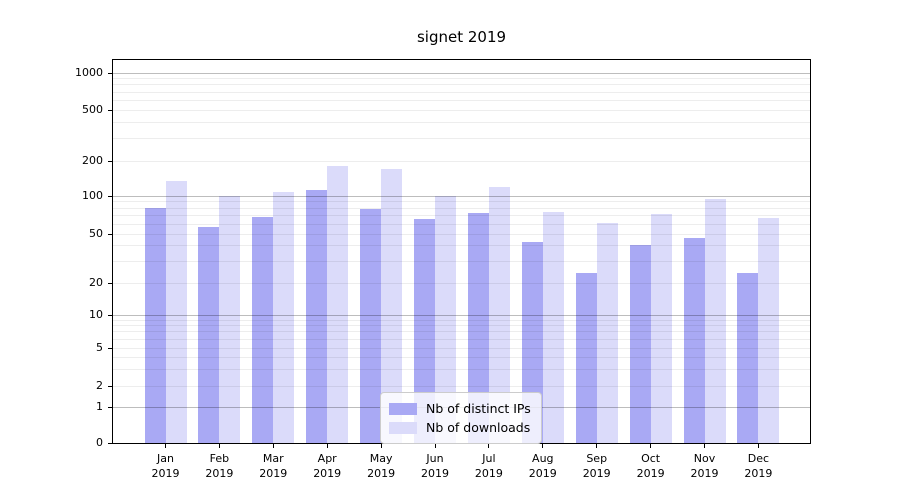 This screenshot has width=900, height=500. What do you see at coordinates (263, 330) in the screenshot?
I see `bar-distinct-ips-mar` at bounding box center [263, 330].